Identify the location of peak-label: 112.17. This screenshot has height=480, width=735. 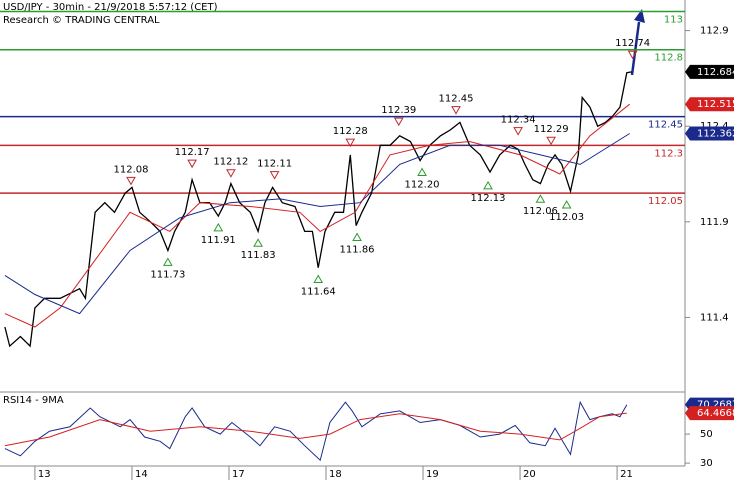
(192, 152).